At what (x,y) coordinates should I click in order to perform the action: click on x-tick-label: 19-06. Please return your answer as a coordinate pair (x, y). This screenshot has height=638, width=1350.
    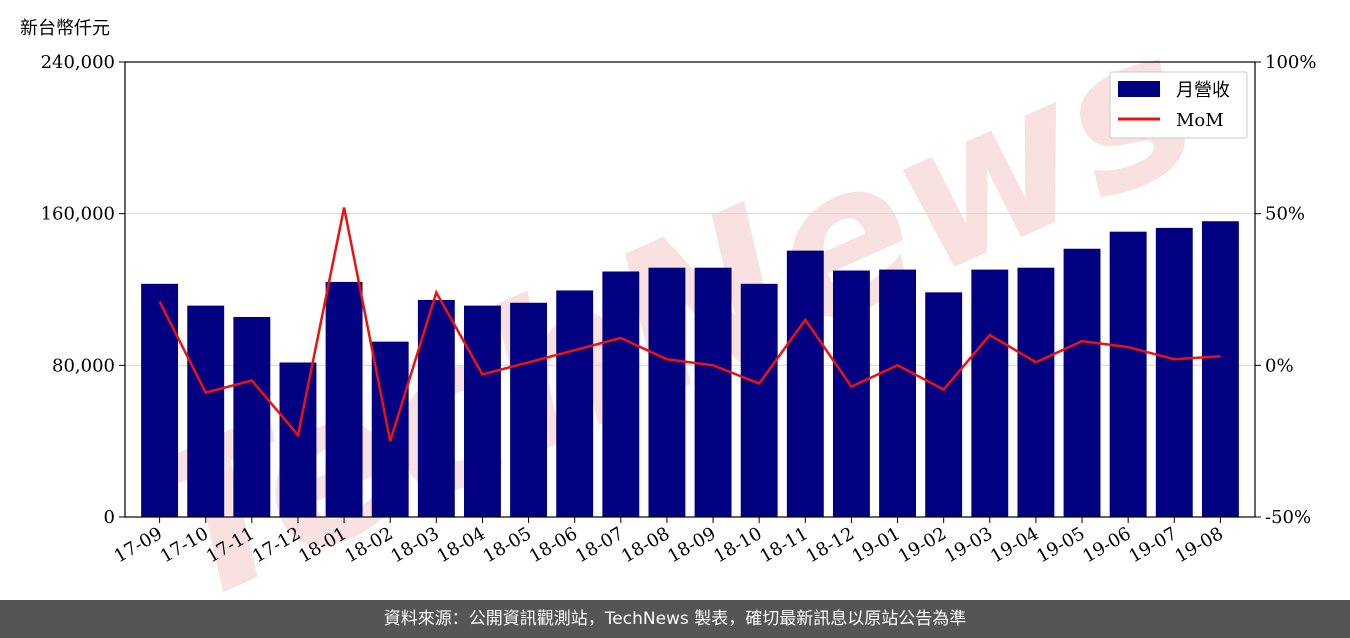
    Looking at the image, I should click on (1106, 545).